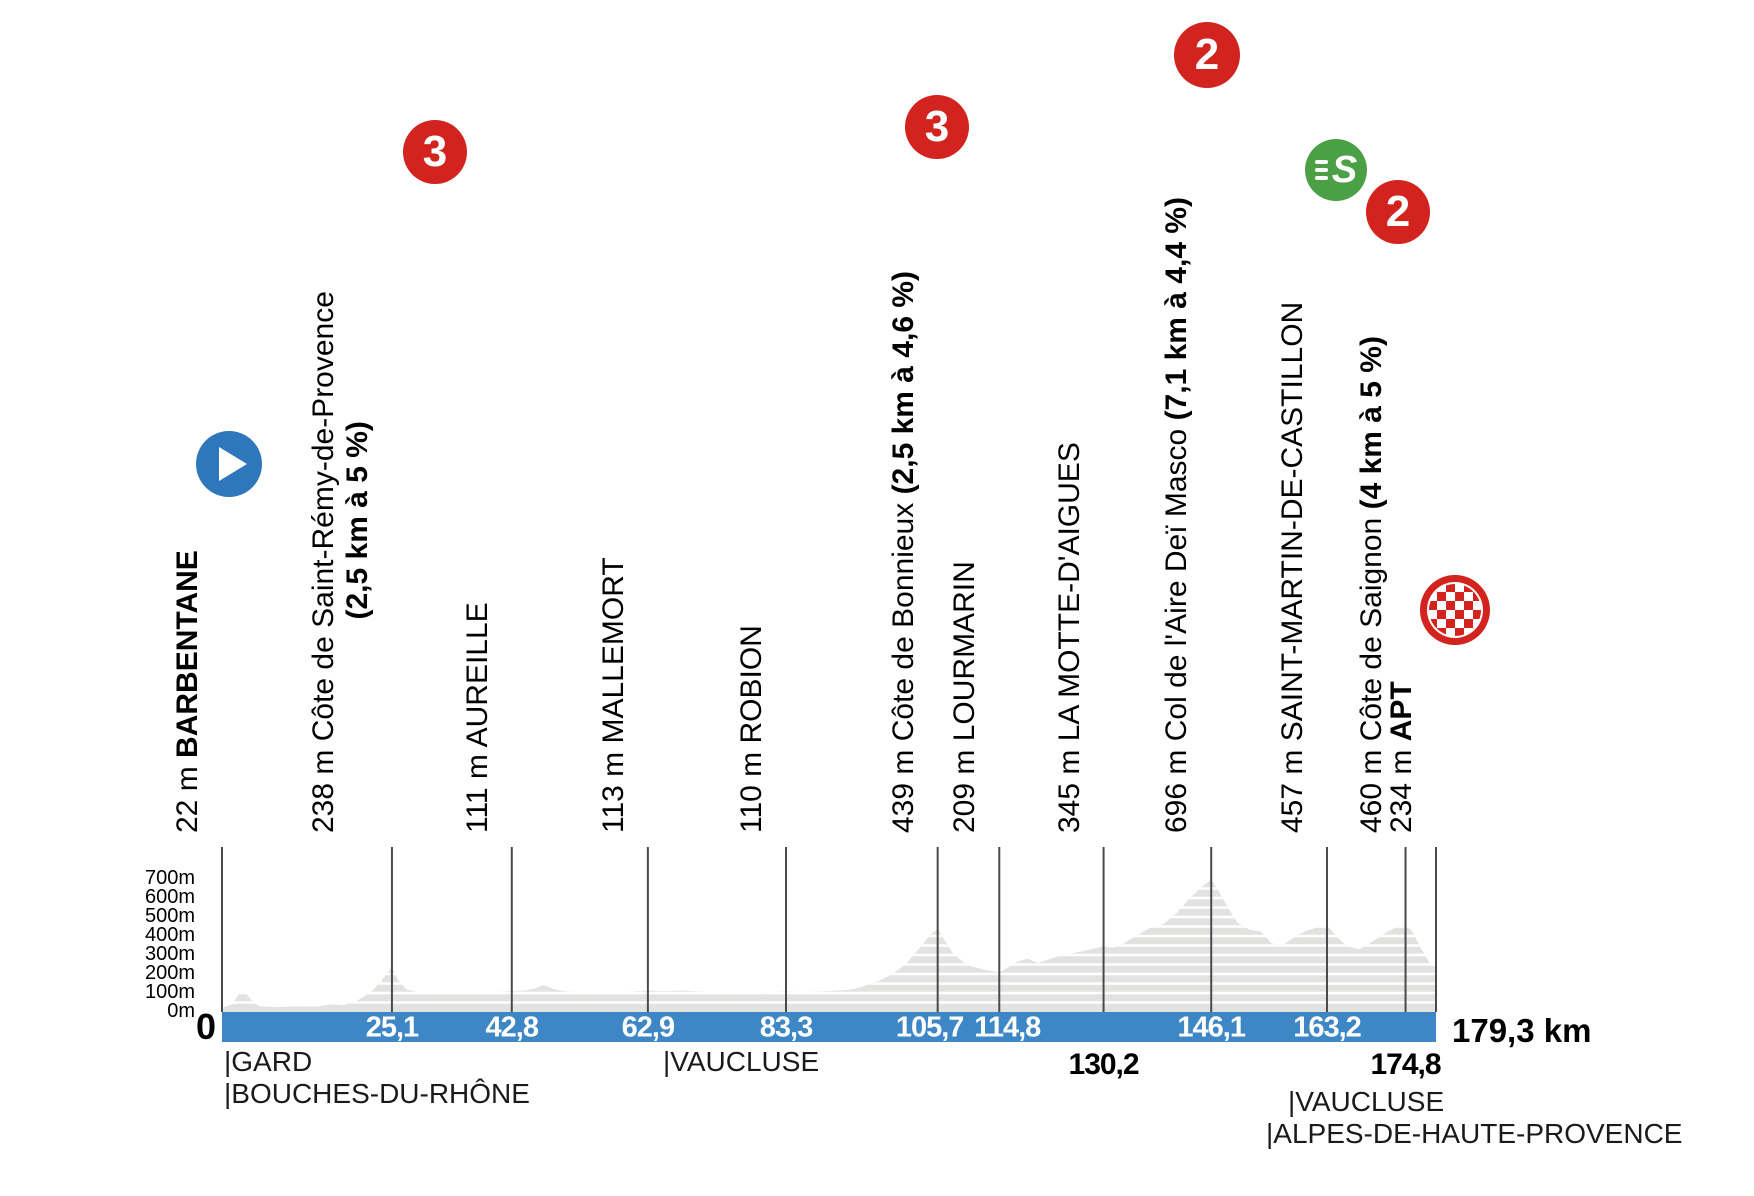 This screenshot has height=1196, width=1754. What do you see at coordinates (1344, 170) in the screenshot?
I see `sprint-letter: S` at bounding box center [1344, 170].